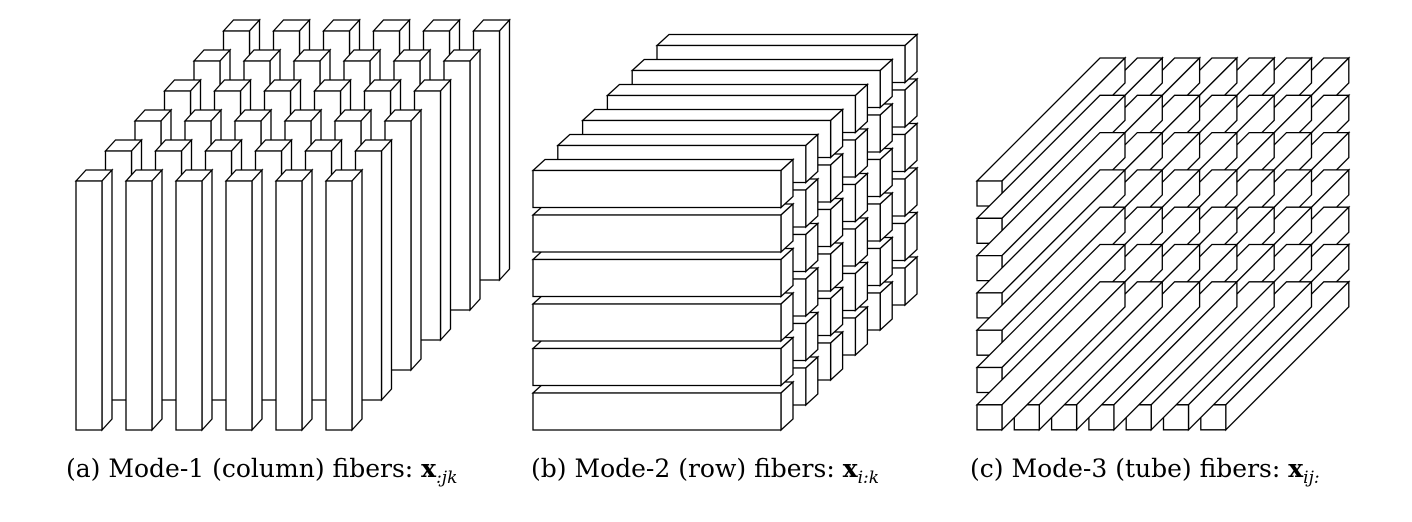  I want to click on caption-a-symbol: x, so click(429, 468).